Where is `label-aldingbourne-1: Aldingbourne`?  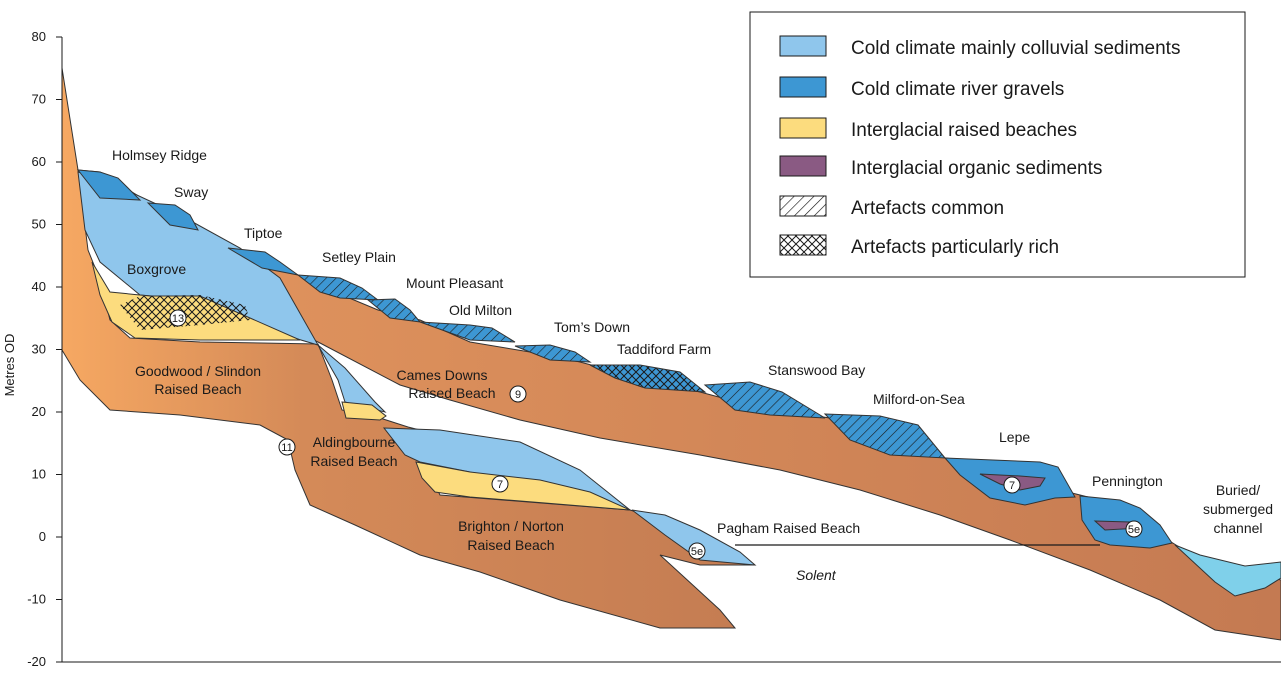 label-aldingbourne-1: Aldingbourne is located at coordinates (354, 442).